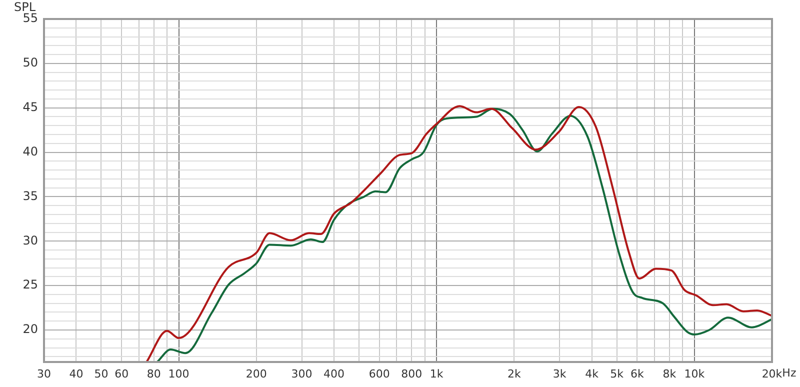 Image resolution: width=800 pixels, height=387 pixels. What do you see at coordinates (437, 373) in the screenshot?
I see `x-tick-label: 1k` at bounding box center [437, 373].